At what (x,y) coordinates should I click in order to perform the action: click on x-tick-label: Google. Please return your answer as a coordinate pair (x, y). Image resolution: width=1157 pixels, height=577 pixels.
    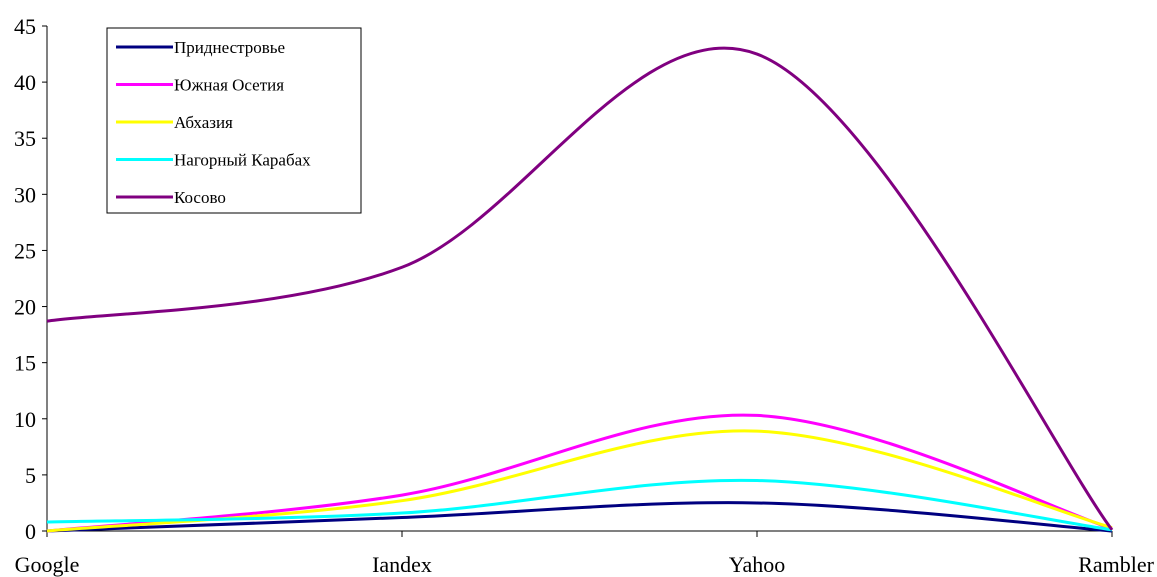
    Looking at the image, I should click on (47, 564).